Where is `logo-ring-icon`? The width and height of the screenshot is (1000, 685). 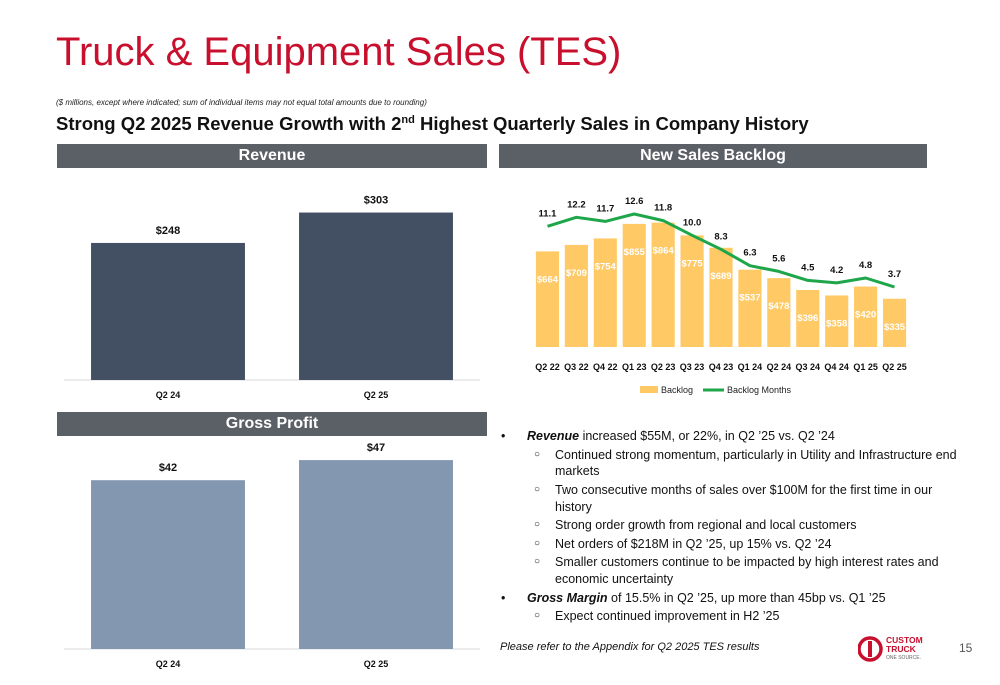 logo-ring-icon is located at coordinates (870, 649).